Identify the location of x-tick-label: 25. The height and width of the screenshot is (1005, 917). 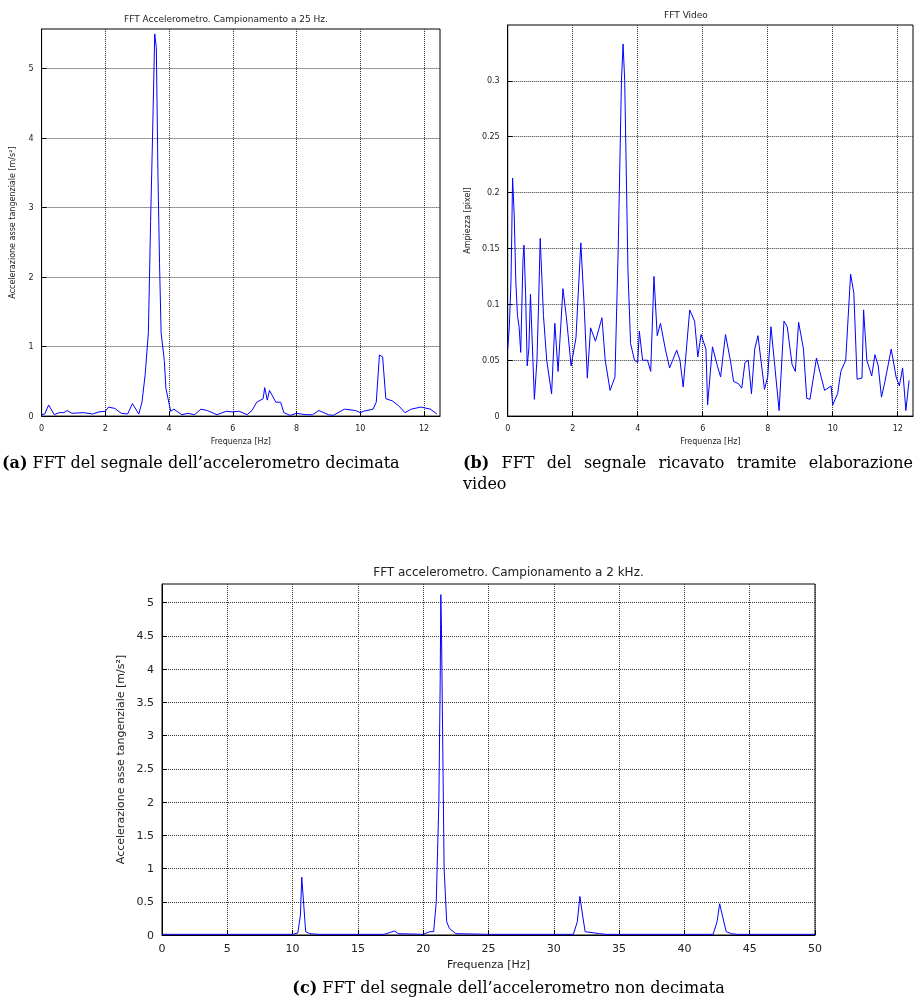
(488, 948).